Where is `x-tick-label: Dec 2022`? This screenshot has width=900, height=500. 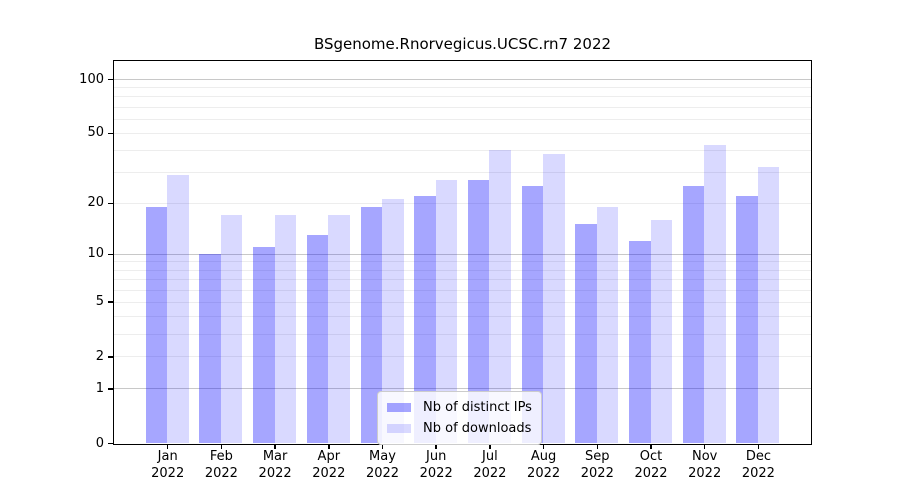 x-tick-label: Dec 2022 is located at coordinates (758, 465).